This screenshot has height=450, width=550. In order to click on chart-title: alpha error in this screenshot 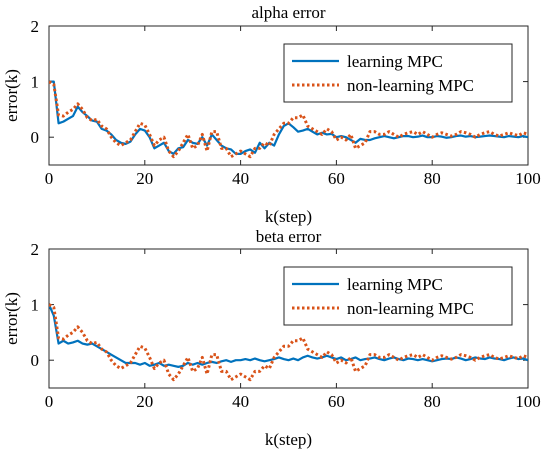, I will do `click(288, 12)`.